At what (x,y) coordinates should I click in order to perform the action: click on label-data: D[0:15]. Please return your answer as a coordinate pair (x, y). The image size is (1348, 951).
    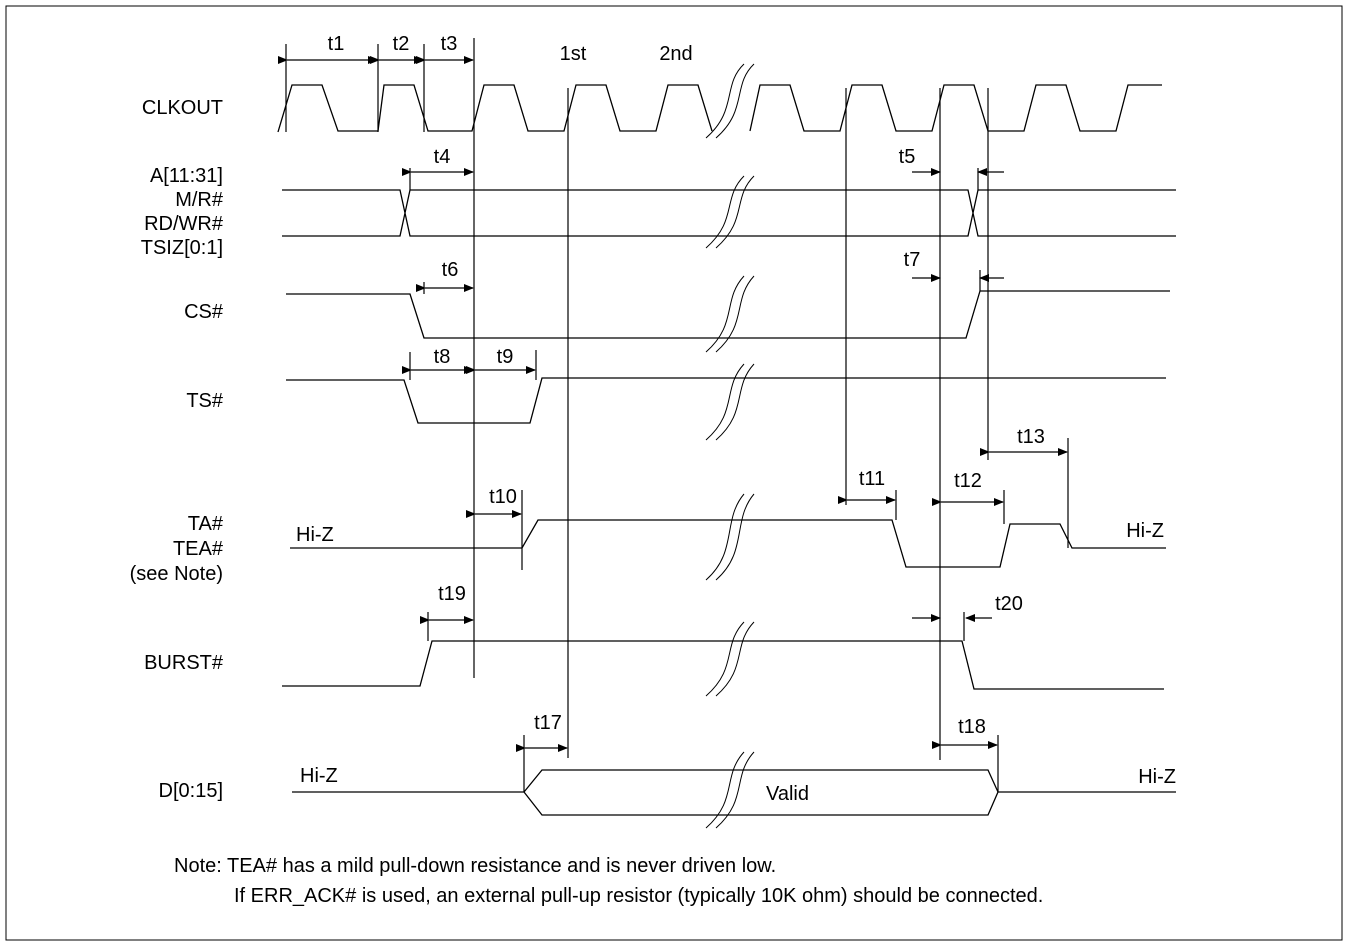
    Looking at the image, I should click on (191, 791).